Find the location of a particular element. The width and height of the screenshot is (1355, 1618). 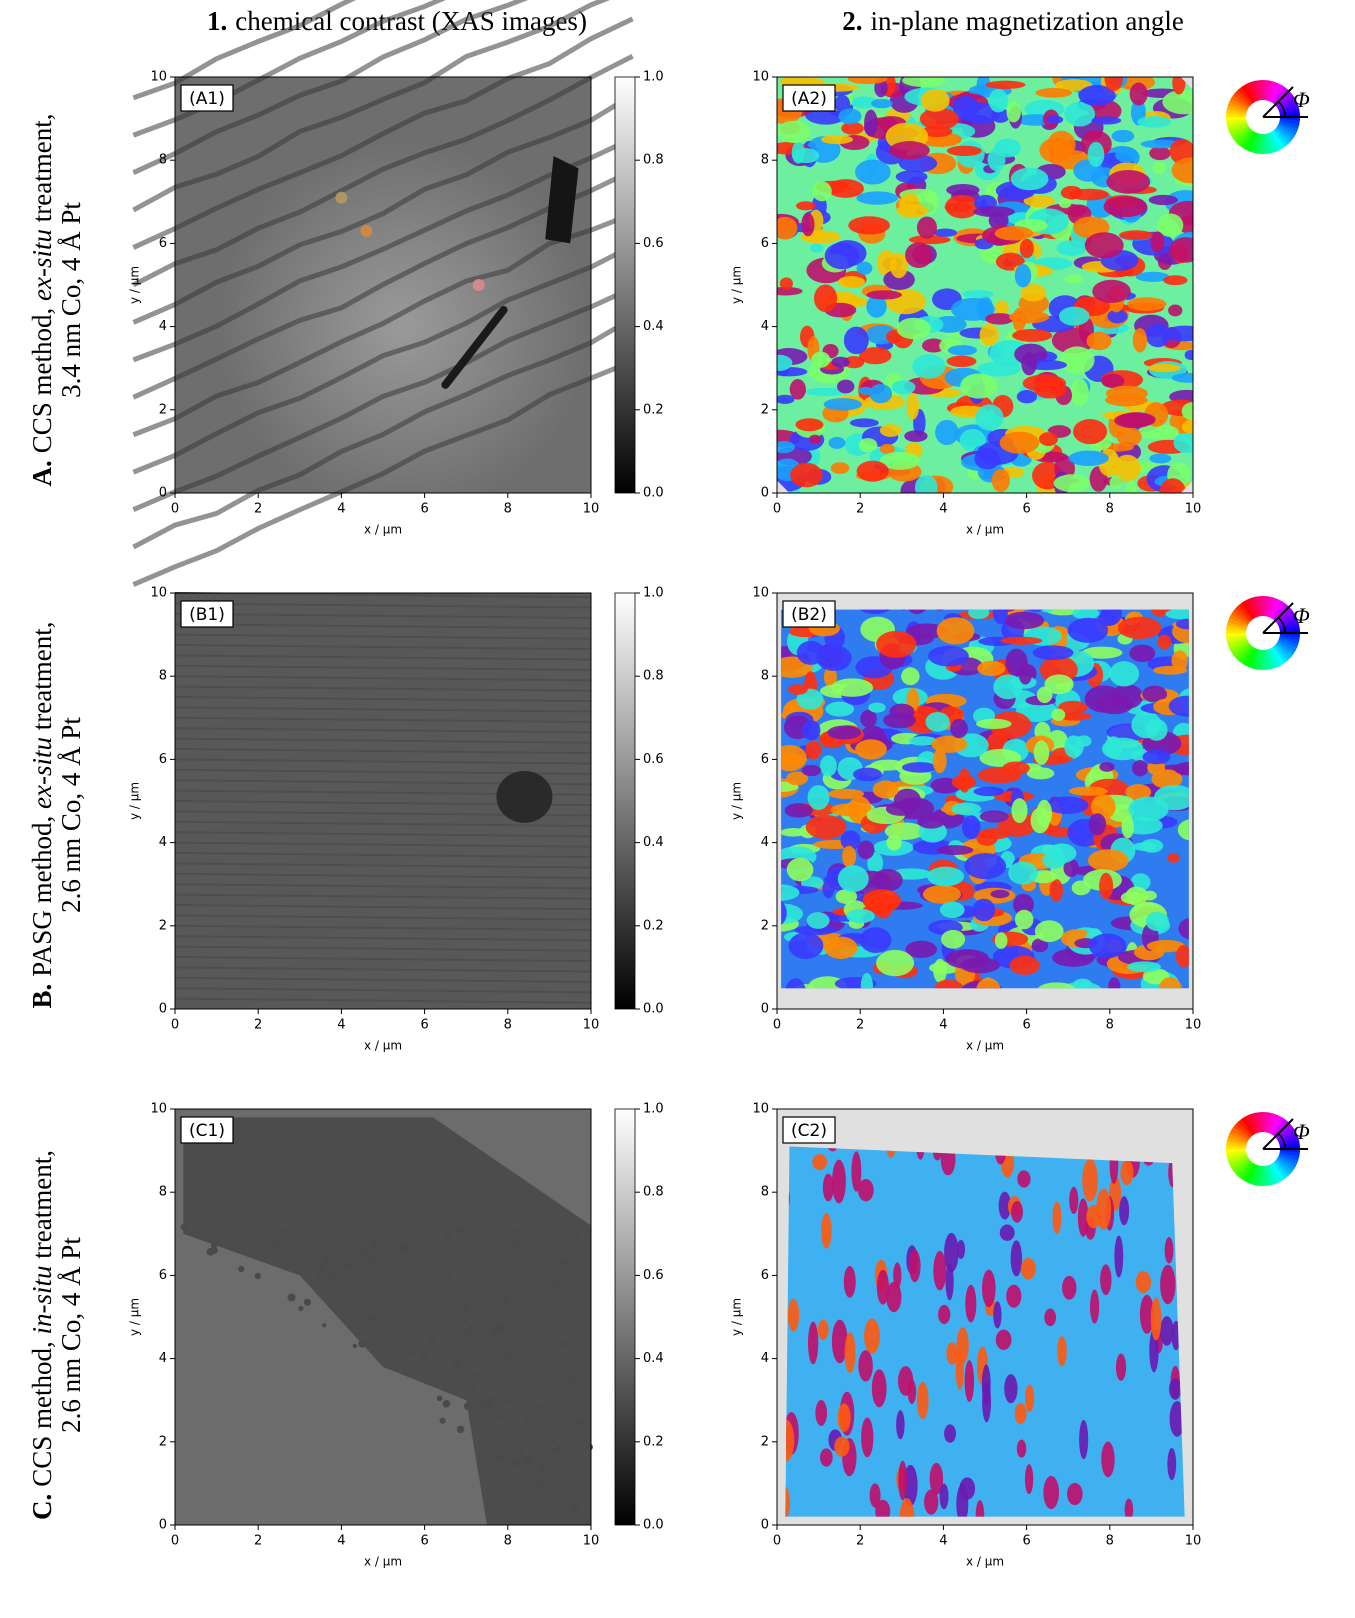

colorbar is located at coordinates (625, 285).